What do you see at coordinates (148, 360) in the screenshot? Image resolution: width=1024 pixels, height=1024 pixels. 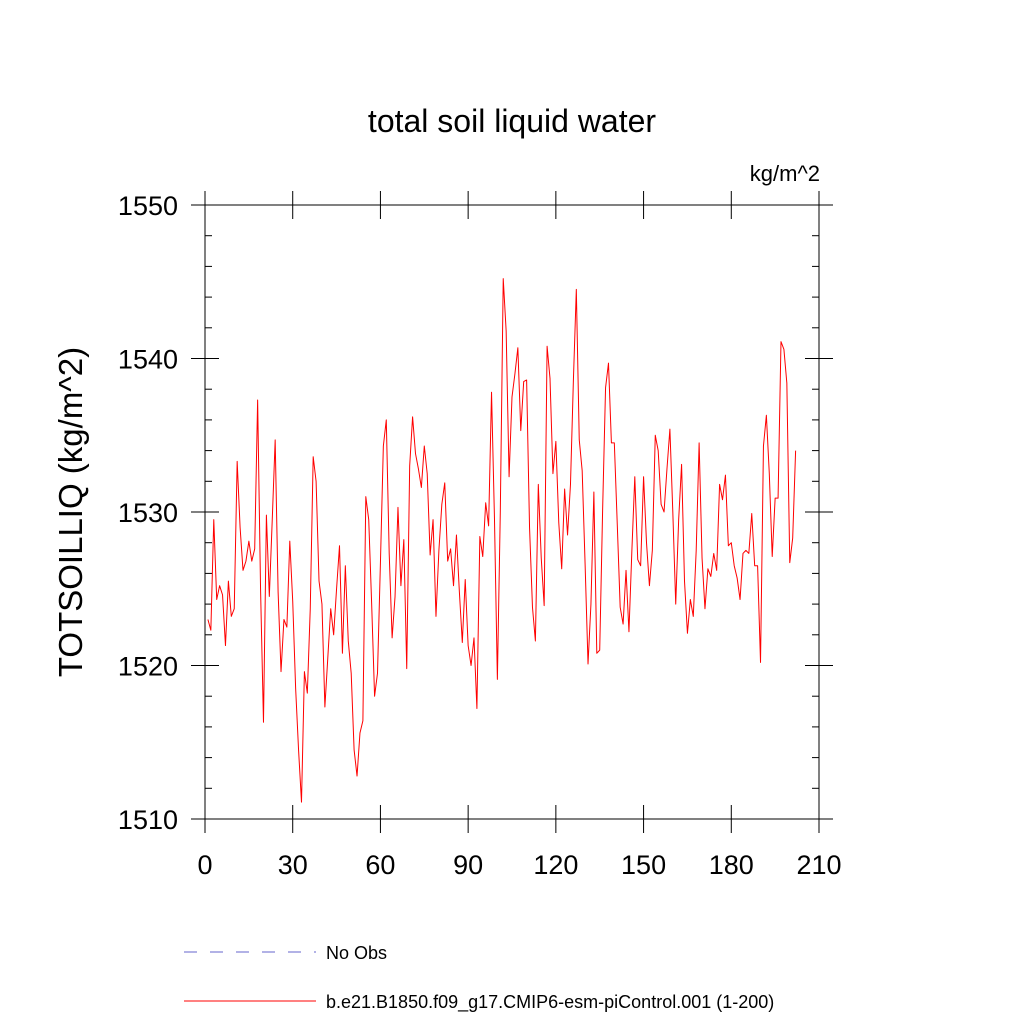 I see `y-tick-label: 1540` at bounding box center [148, 360].